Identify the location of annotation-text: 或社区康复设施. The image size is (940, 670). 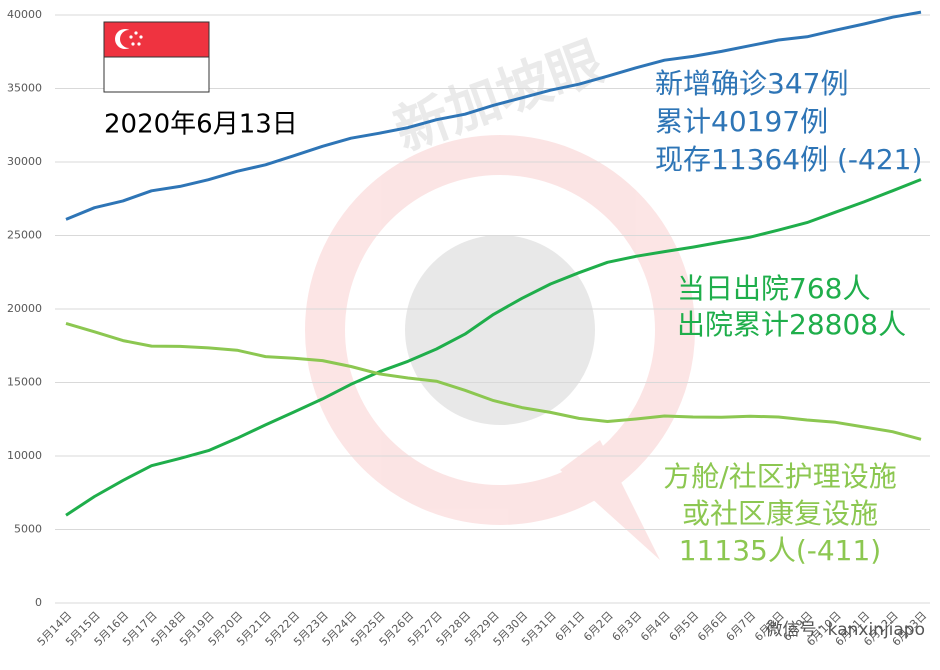
(780, 513).